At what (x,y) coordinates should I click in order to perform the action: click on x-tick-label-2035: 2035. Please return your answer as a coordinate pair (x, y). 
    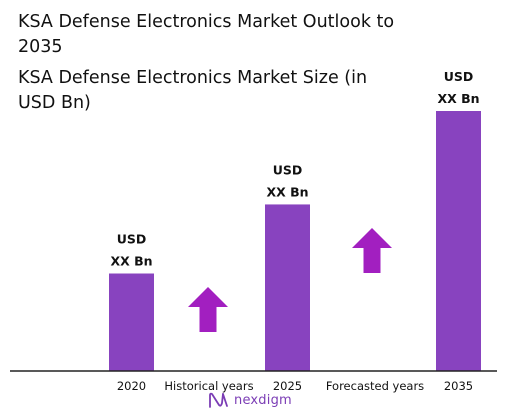
    Looking at the image, I should click on (458, 386).